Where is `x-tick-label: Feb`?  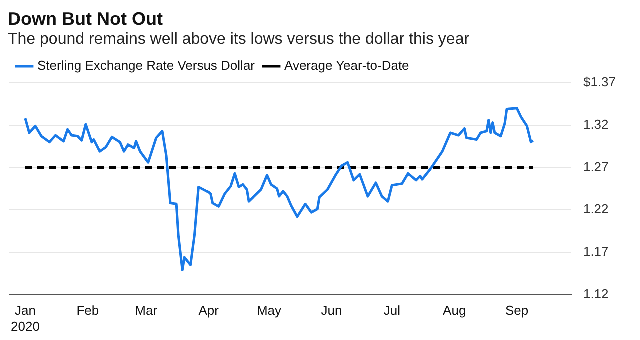 x-tick-label: Feb is located at coordinates (88, 310).